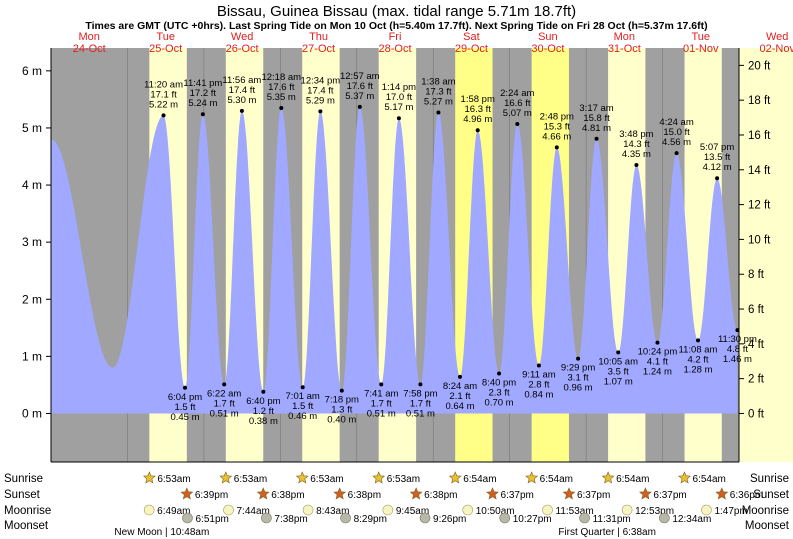 The height and width of the screenshot is (539, 793). What do you see at coordinates (717, 157) in the screenshot?
I see `high-tide-label: 13.5 ft` at bounding box center [717, 157].